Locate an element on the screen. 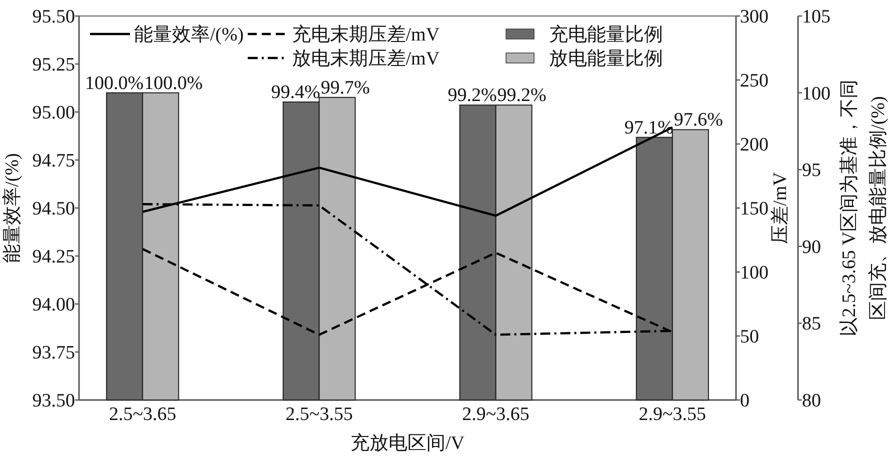  x-axis-title: 充放电区间/V is located at coordinates (407, 443).